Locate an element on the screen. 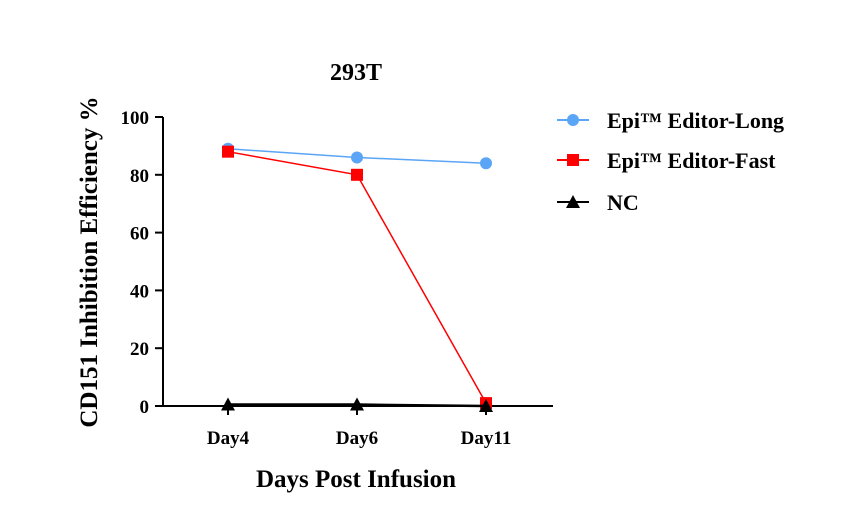 This screenshot has width=851, height=532. legend-label: NC is located at coordinates (623, 202).